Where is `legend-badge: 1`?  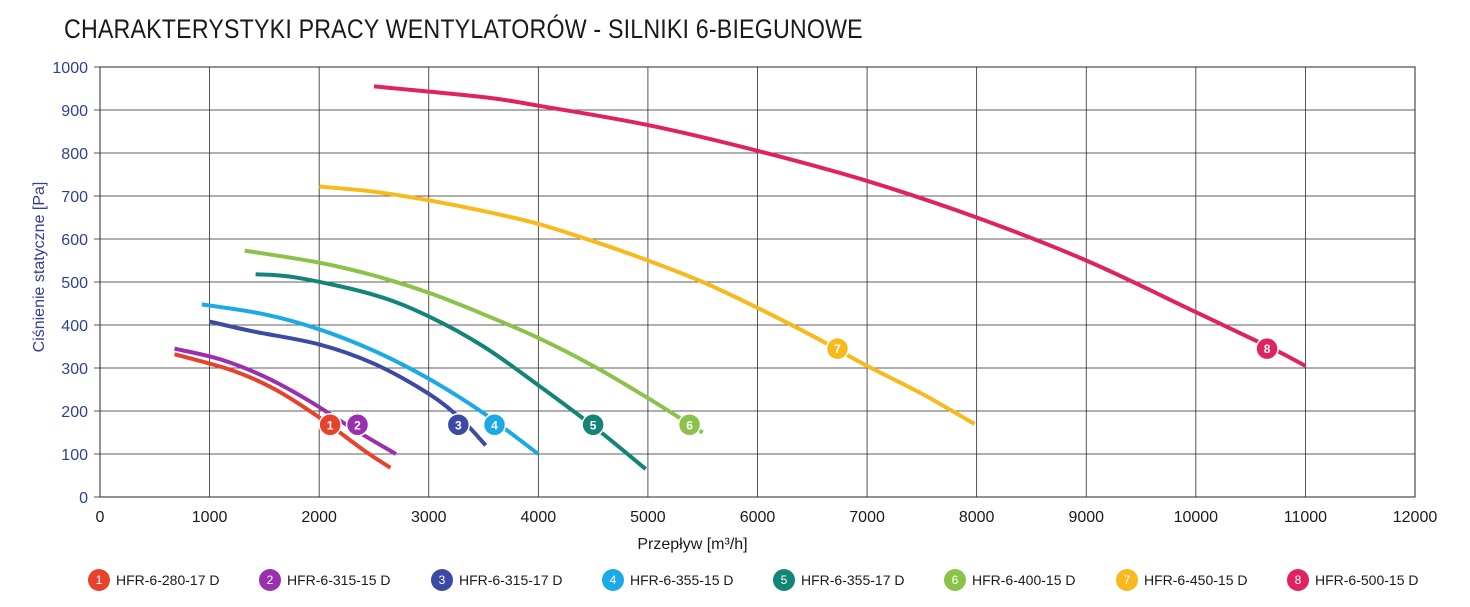
legend-badge: 1 is located at coordinates (99, 580).